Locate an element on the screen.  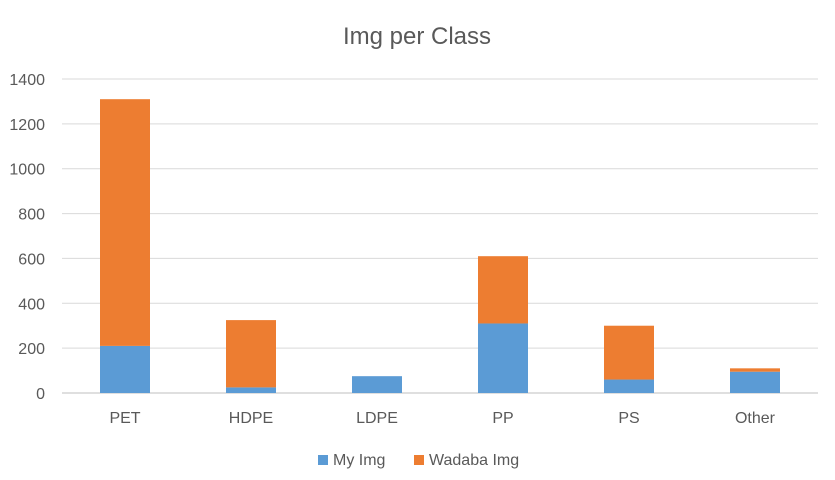
x-axis-ticks: PET HDPE LDPE PP PS Other is located at coordinates (442, 418).